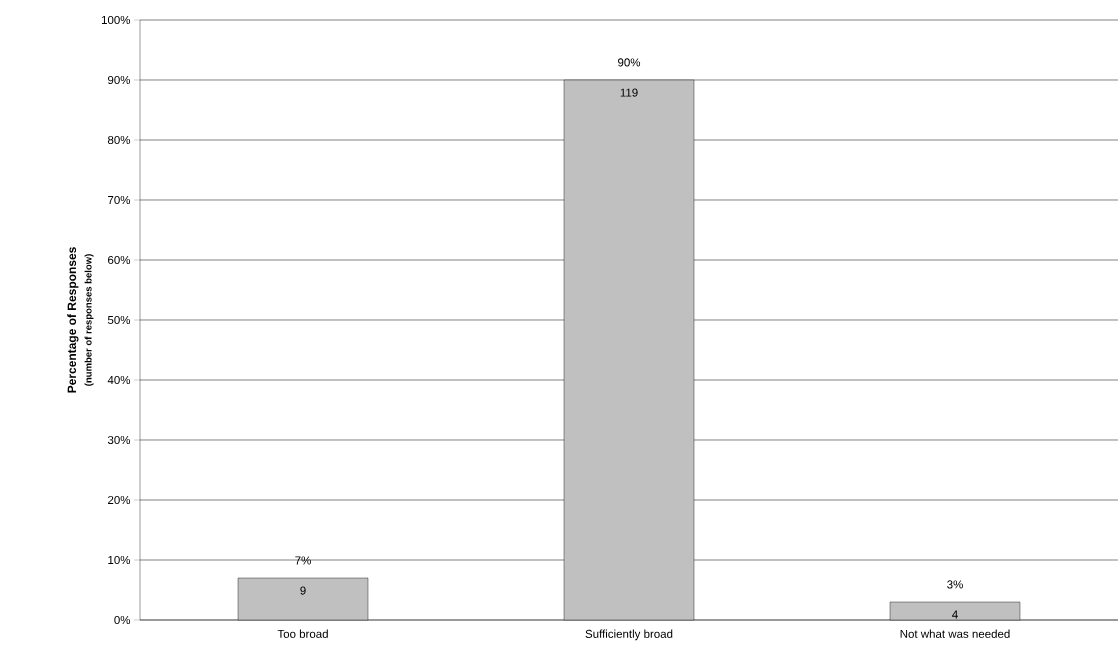  I want to click on y-tick-label: 50%, so click(119, 320).